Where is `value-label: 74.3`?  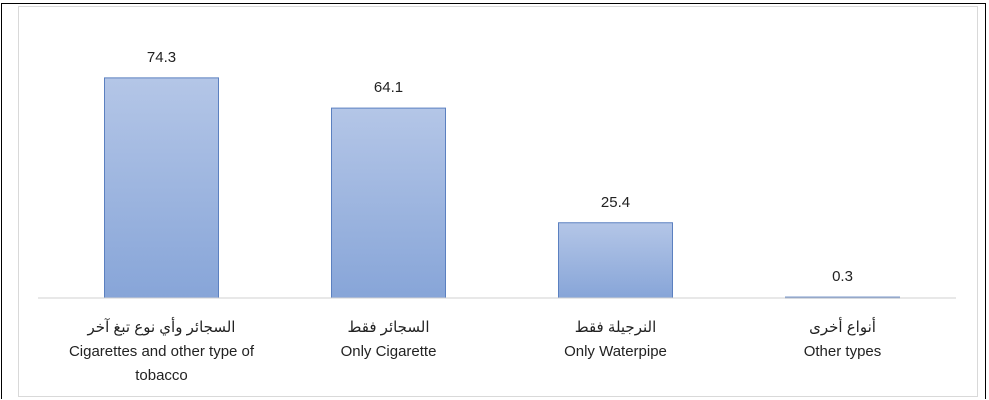 value-label: 74.3 is located at coordinates (161, 57).